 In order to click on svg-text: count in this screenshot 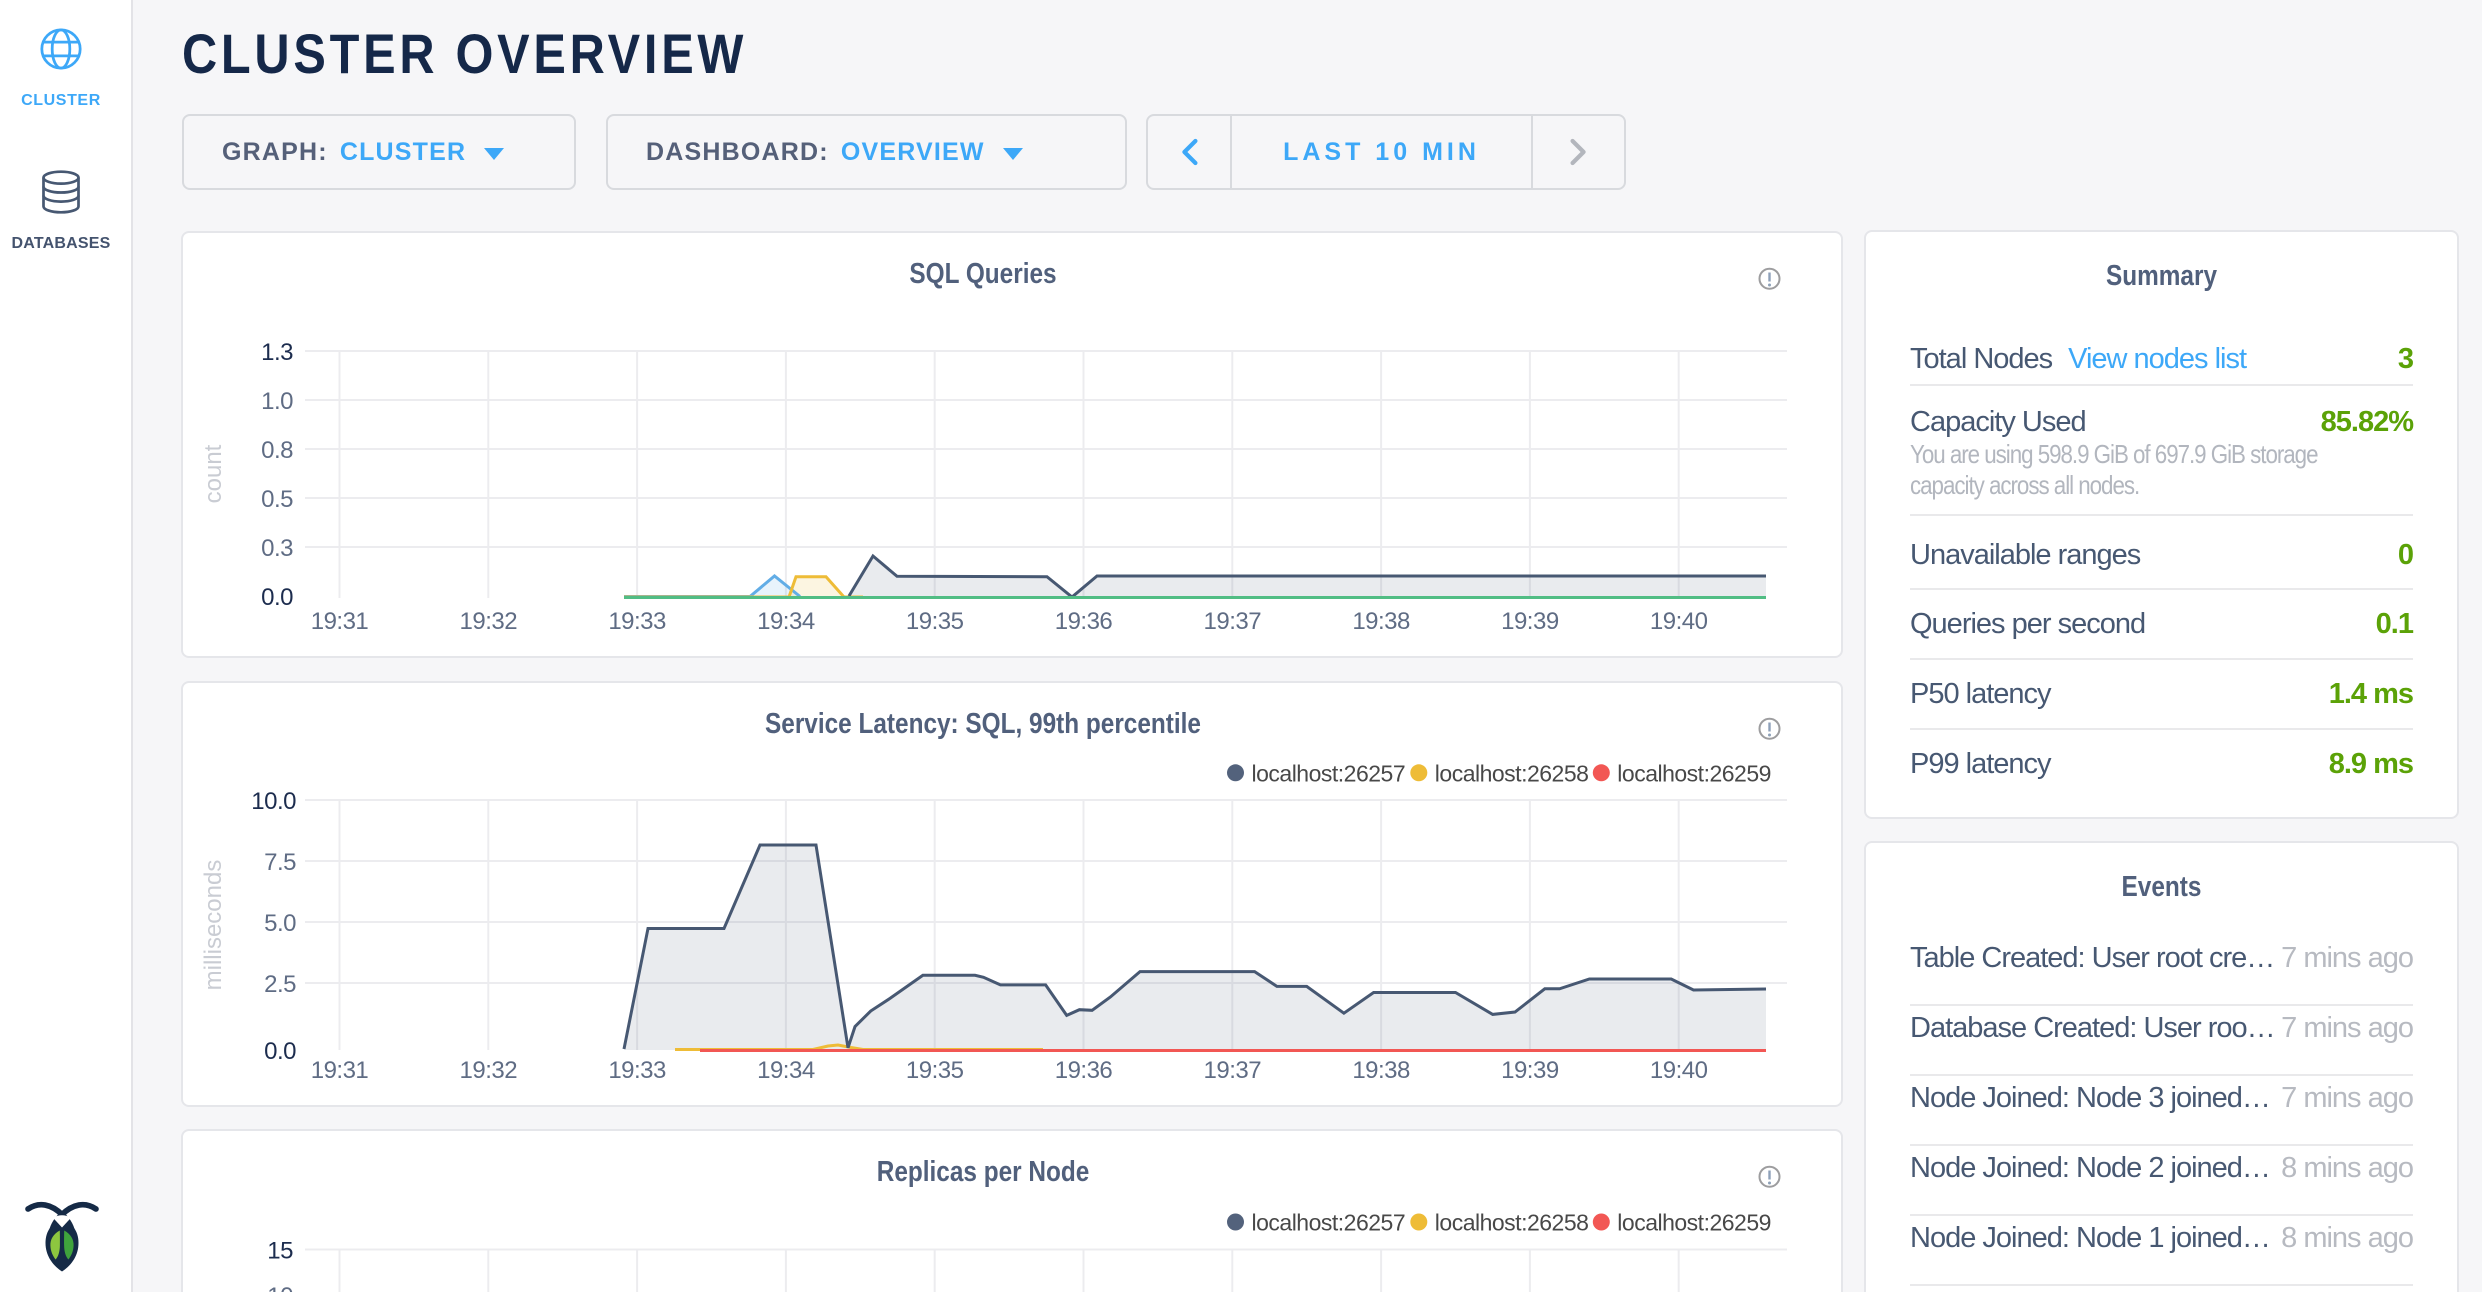, I will do `click(213, 473)`.